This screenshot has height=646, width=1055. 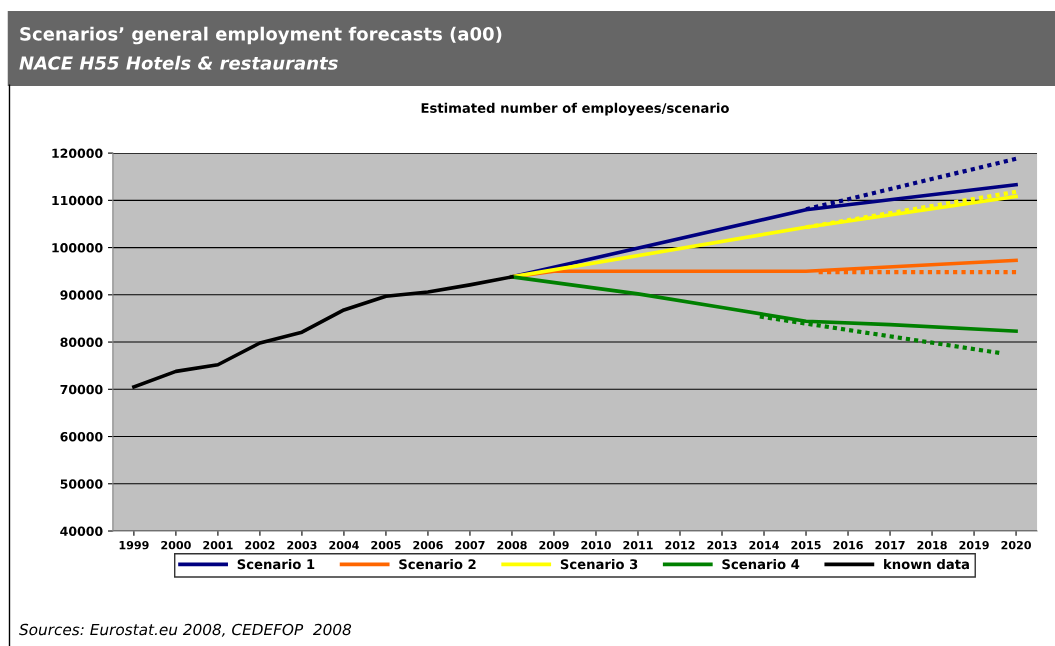 What do you see at coordinates (554, 545) in the screenshot?
I see `x-tick-label: 2009` at bounding box center [554, 545].